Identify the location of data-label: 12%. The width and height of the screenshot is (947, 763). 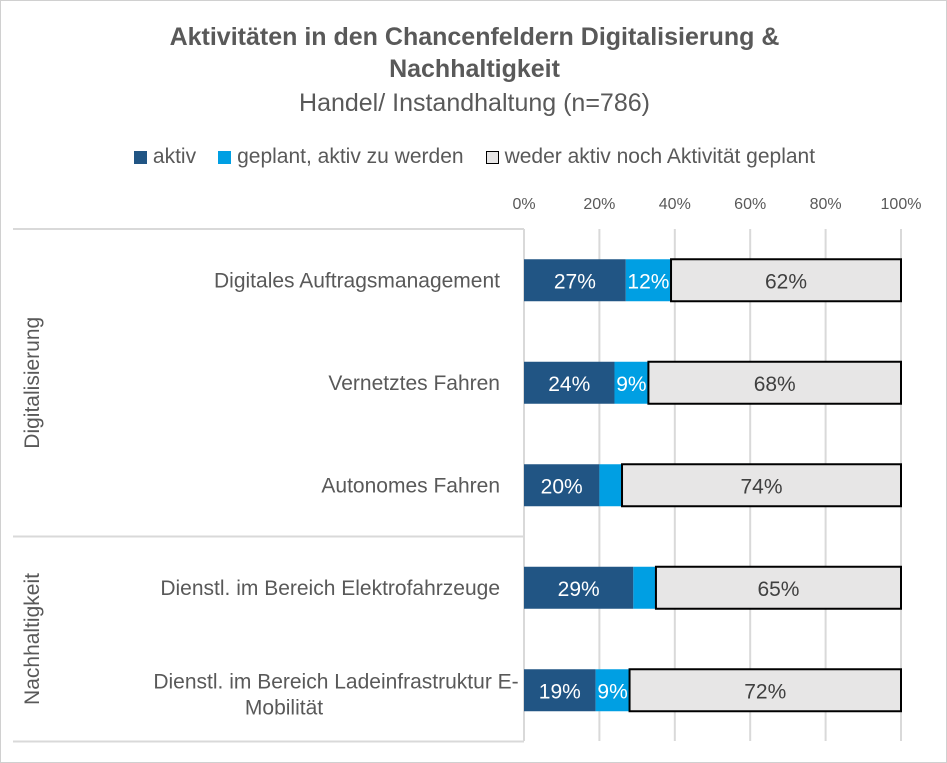
(648, 281).